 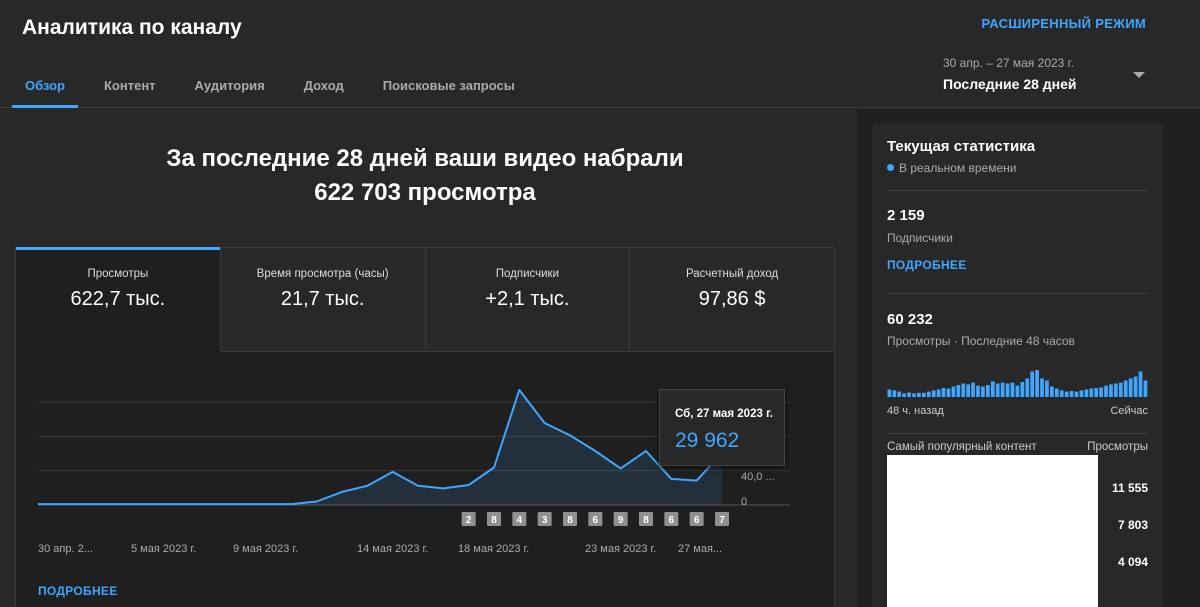 What do you see at coordinates (380, 447) in the screenshot?
I see `views-area` at bounding box center [380, 447].